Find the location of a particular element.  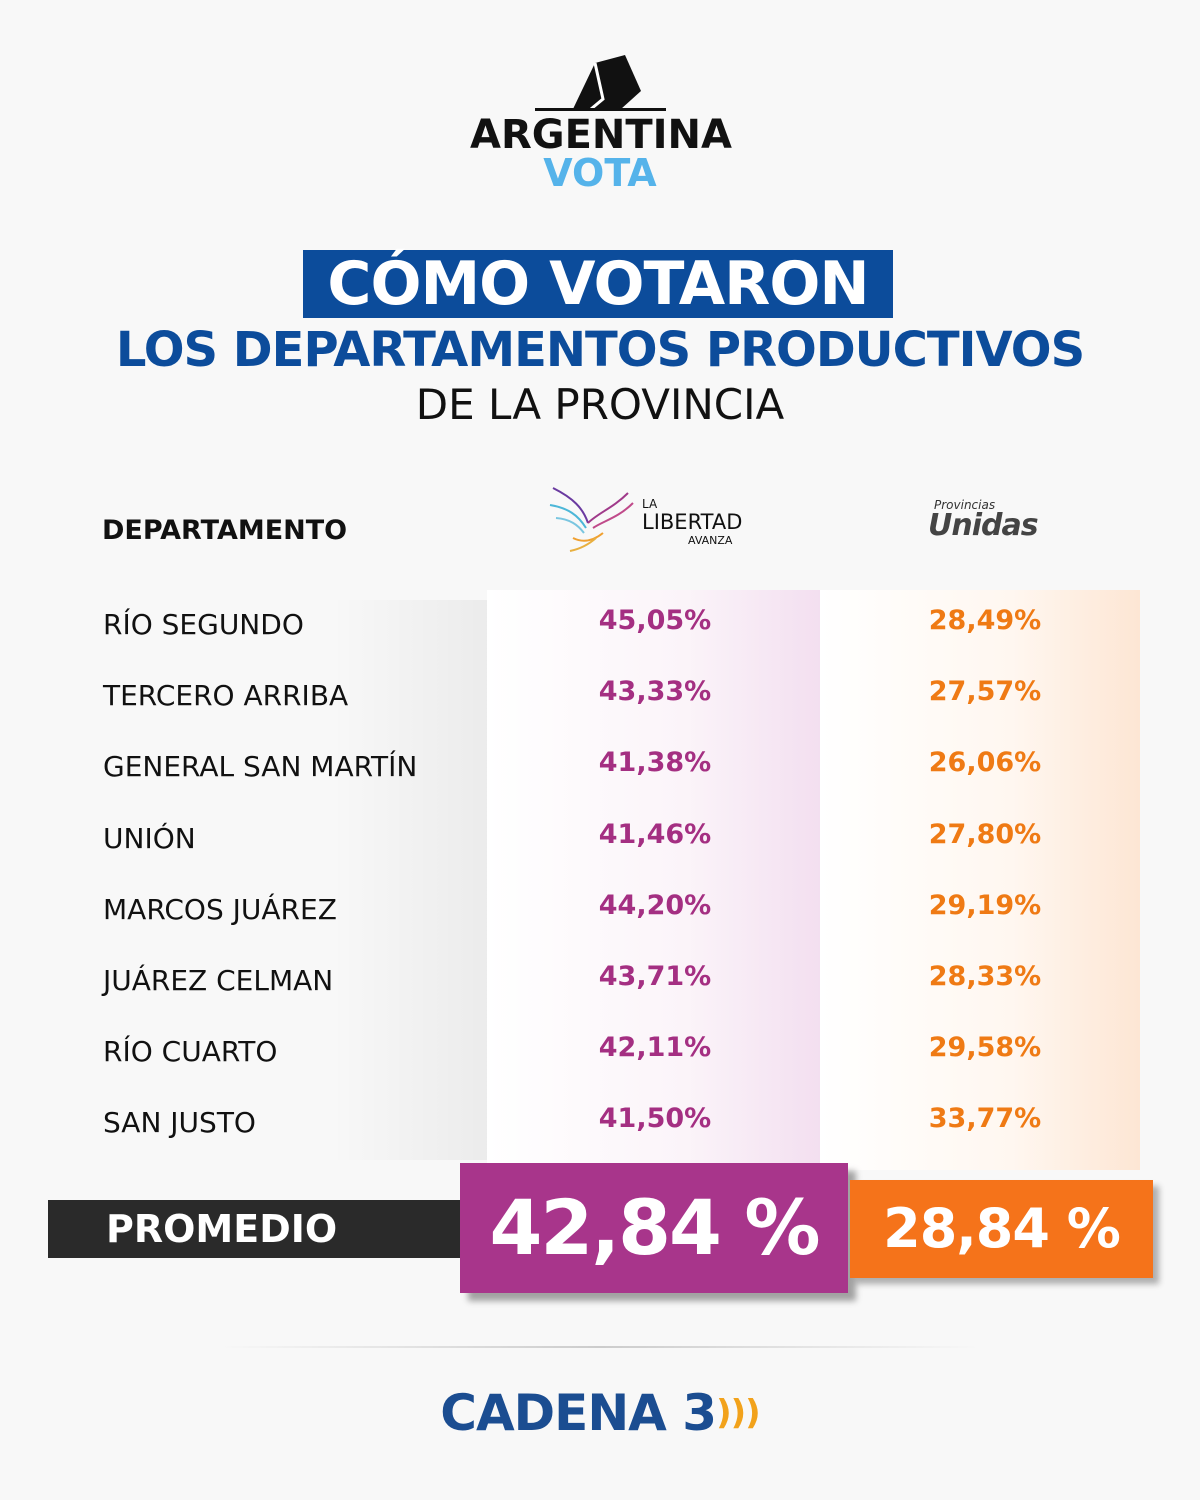

lla-value: 41,50% is located at coordinates (655, 1119).